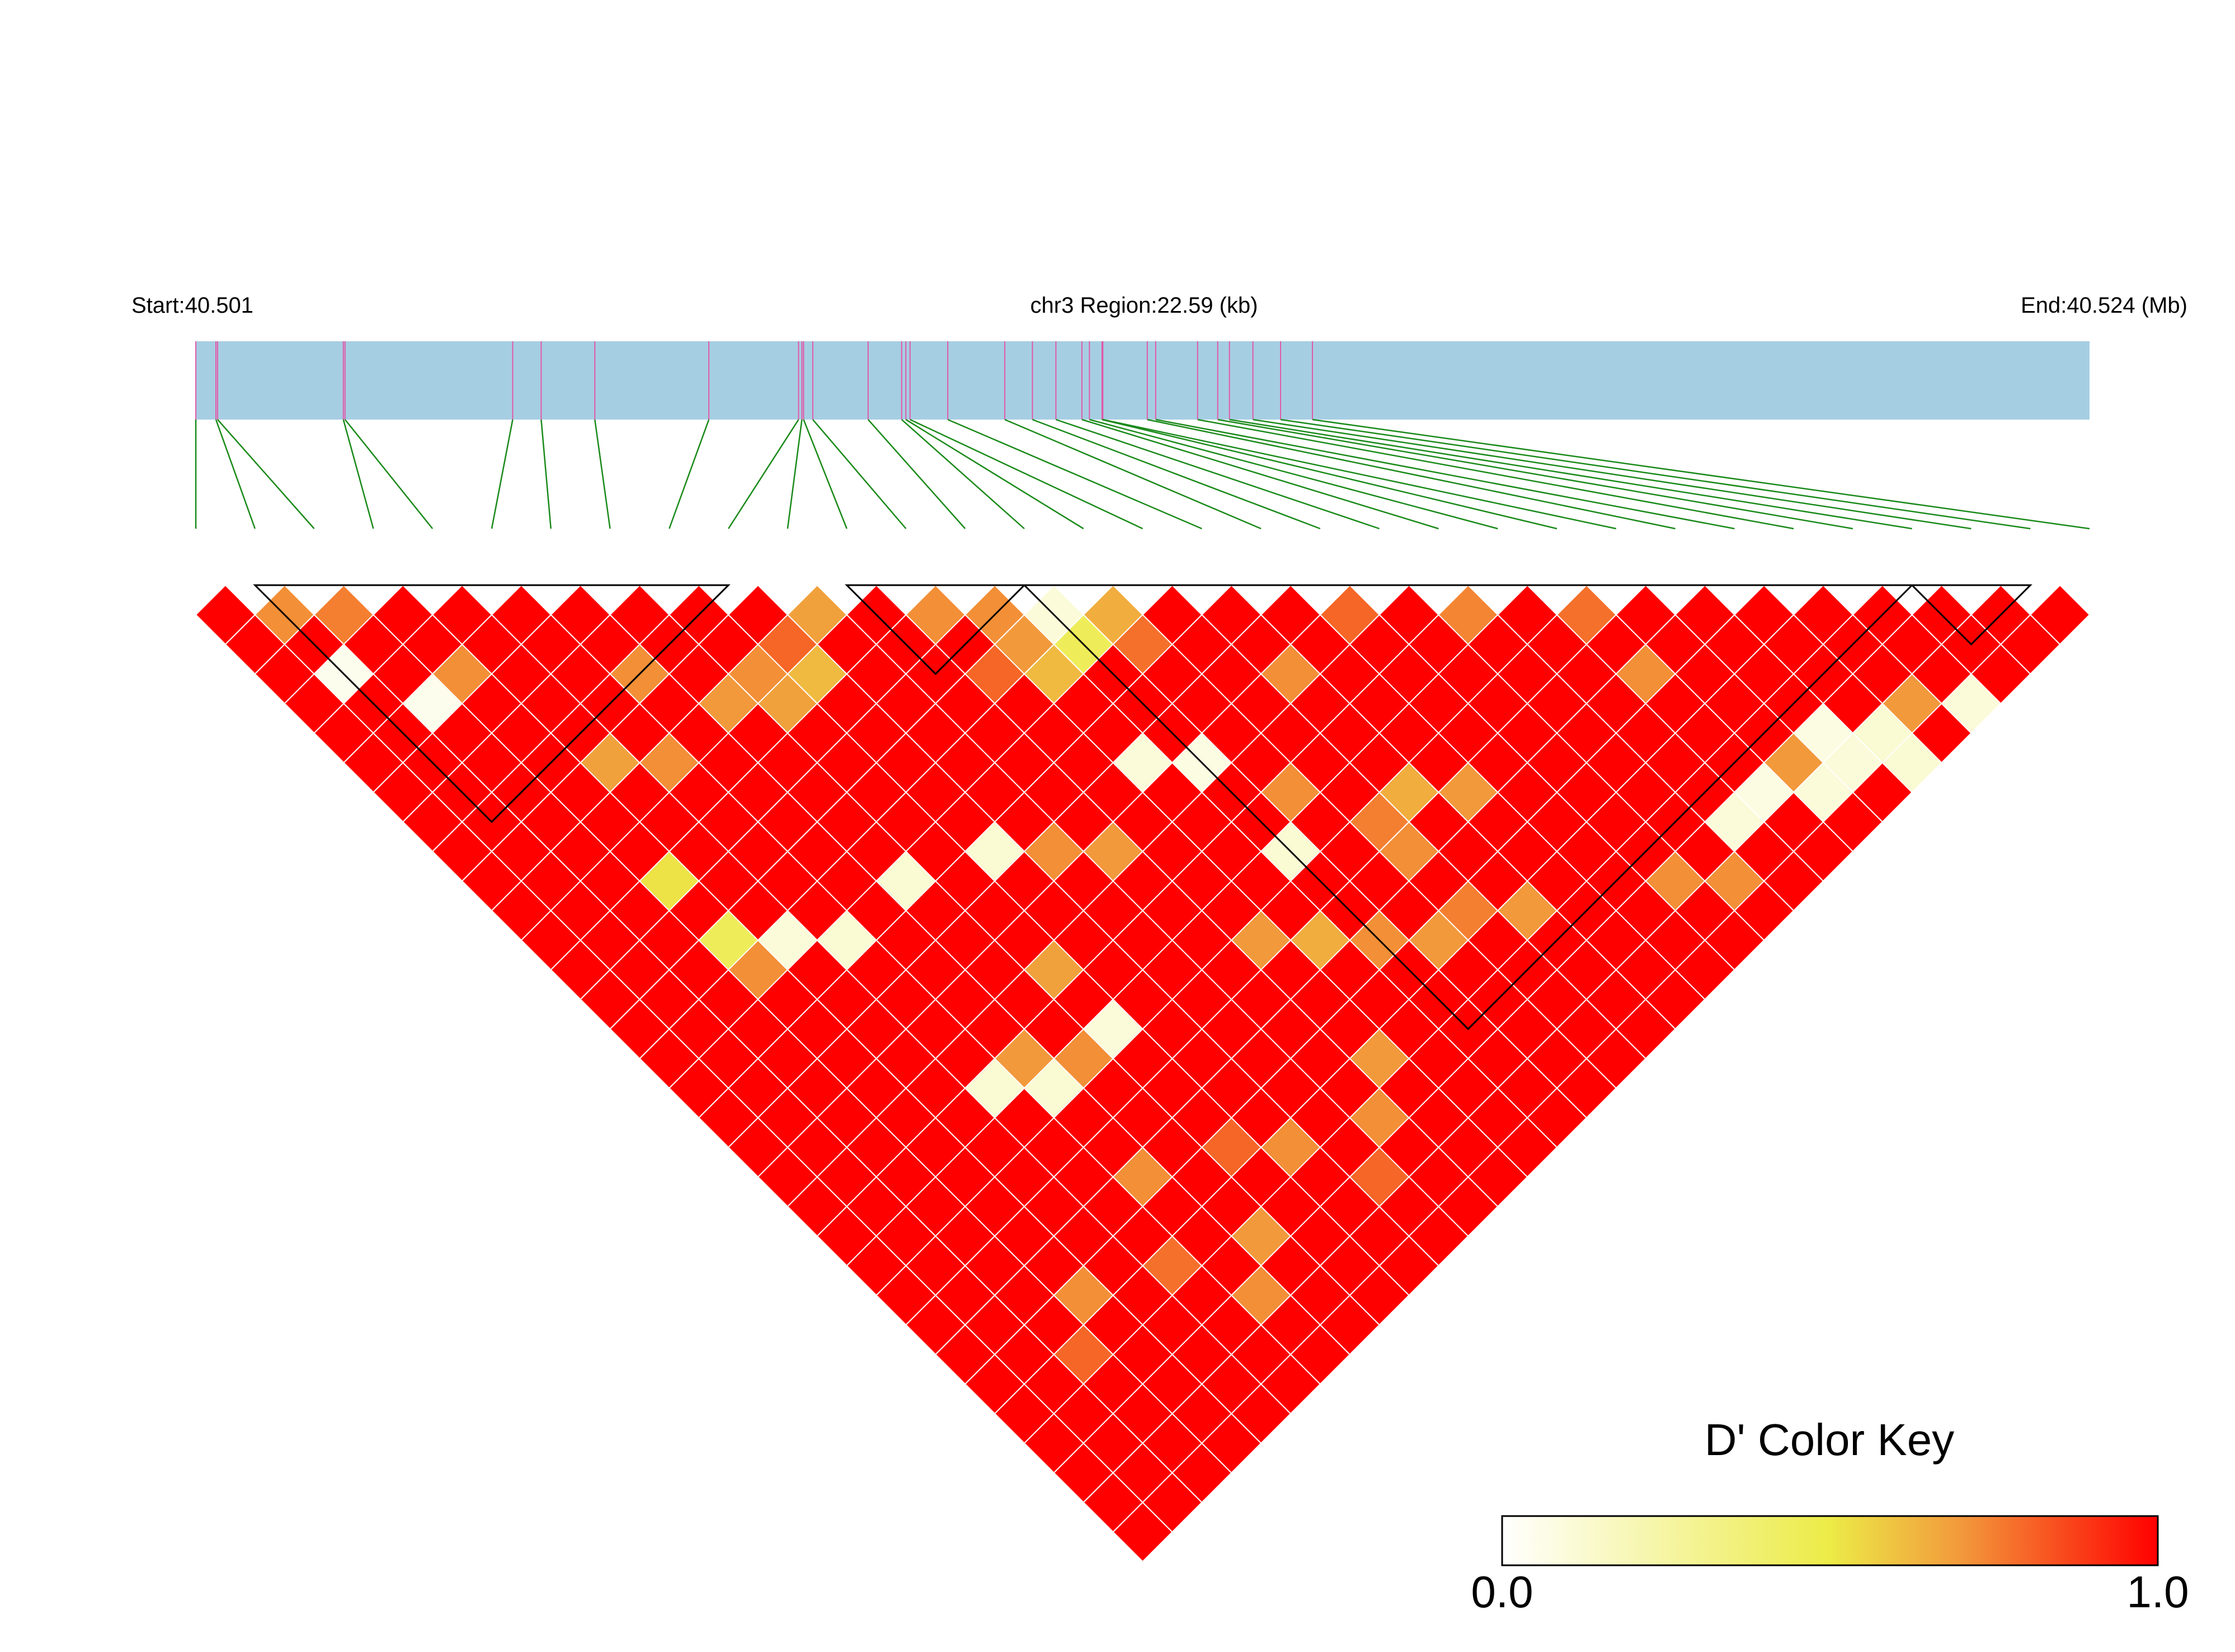 This screenshot has height=1652, width=2235. What do you see at coordinates (192, 306) in the screenshot?
I see `region-start-label: Start:40.501` at bounding box center [192, 306].